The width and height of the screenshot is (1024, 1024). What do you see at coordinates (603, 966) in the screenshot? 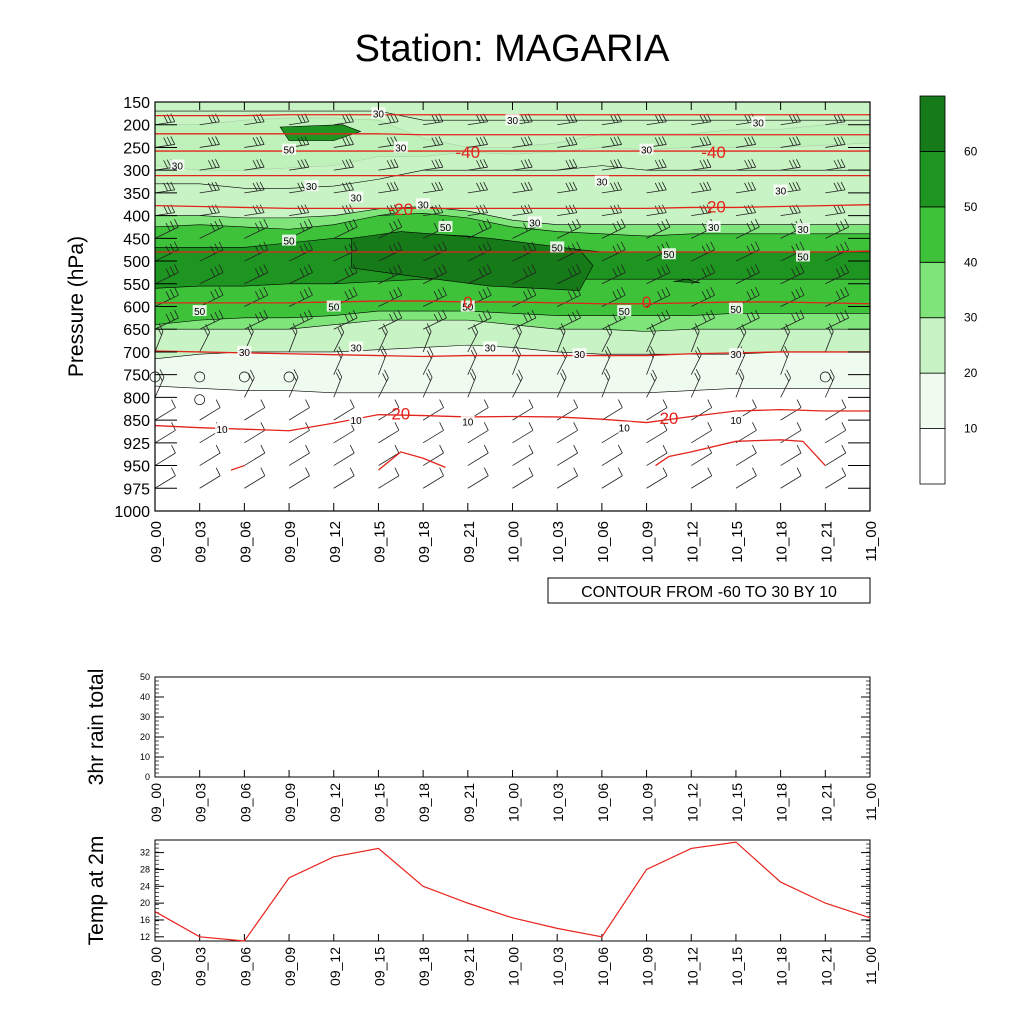
I see `time-tick-label: 10_06` at bounding box center [603, 966].